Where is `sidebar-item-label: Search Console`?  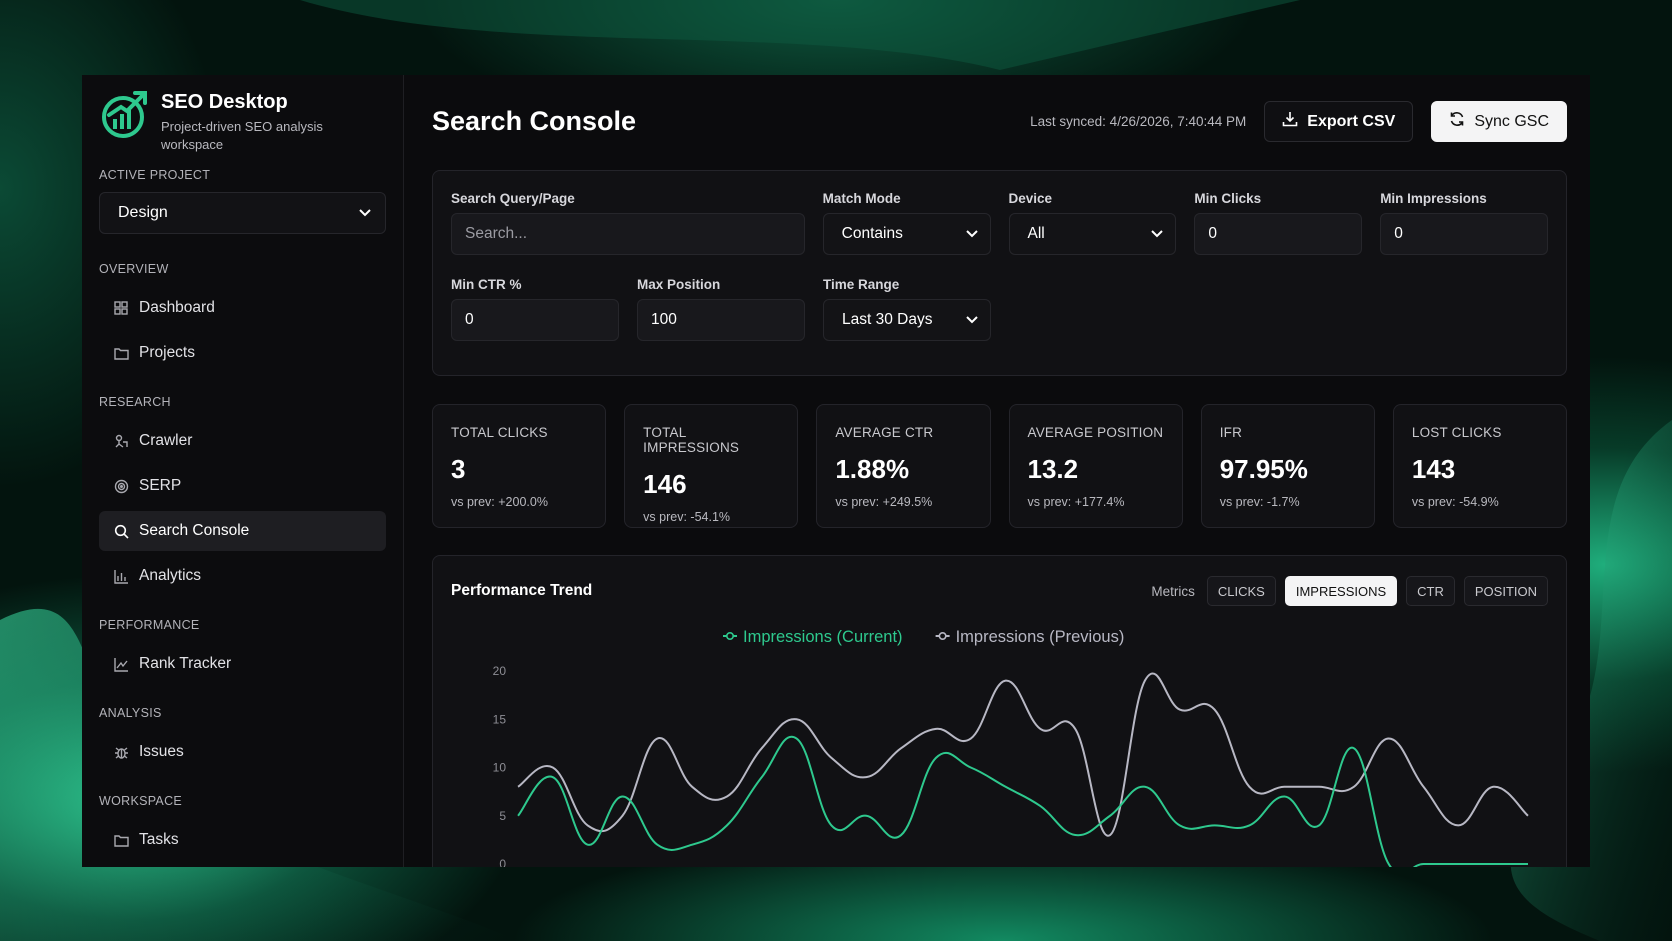 sidebar-item-label: Search Console is located at coordinates (194, 530).